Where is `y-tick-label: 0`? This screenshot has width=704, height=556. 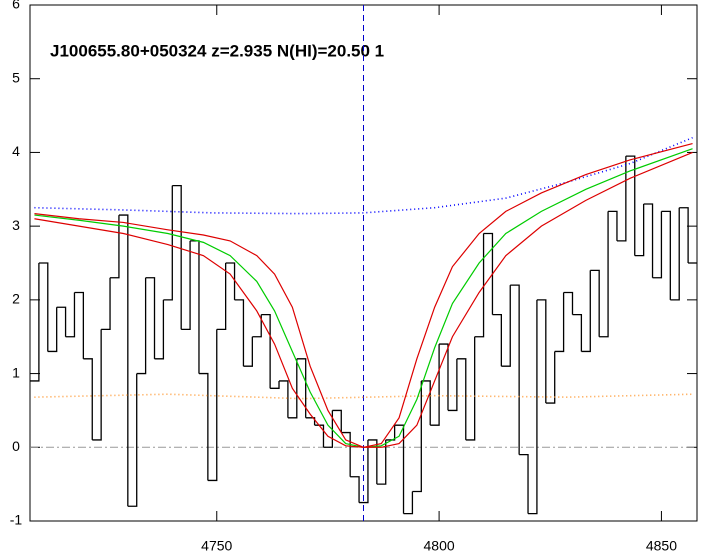 y-tick-label: 0 is located at coordinates (16, 446).